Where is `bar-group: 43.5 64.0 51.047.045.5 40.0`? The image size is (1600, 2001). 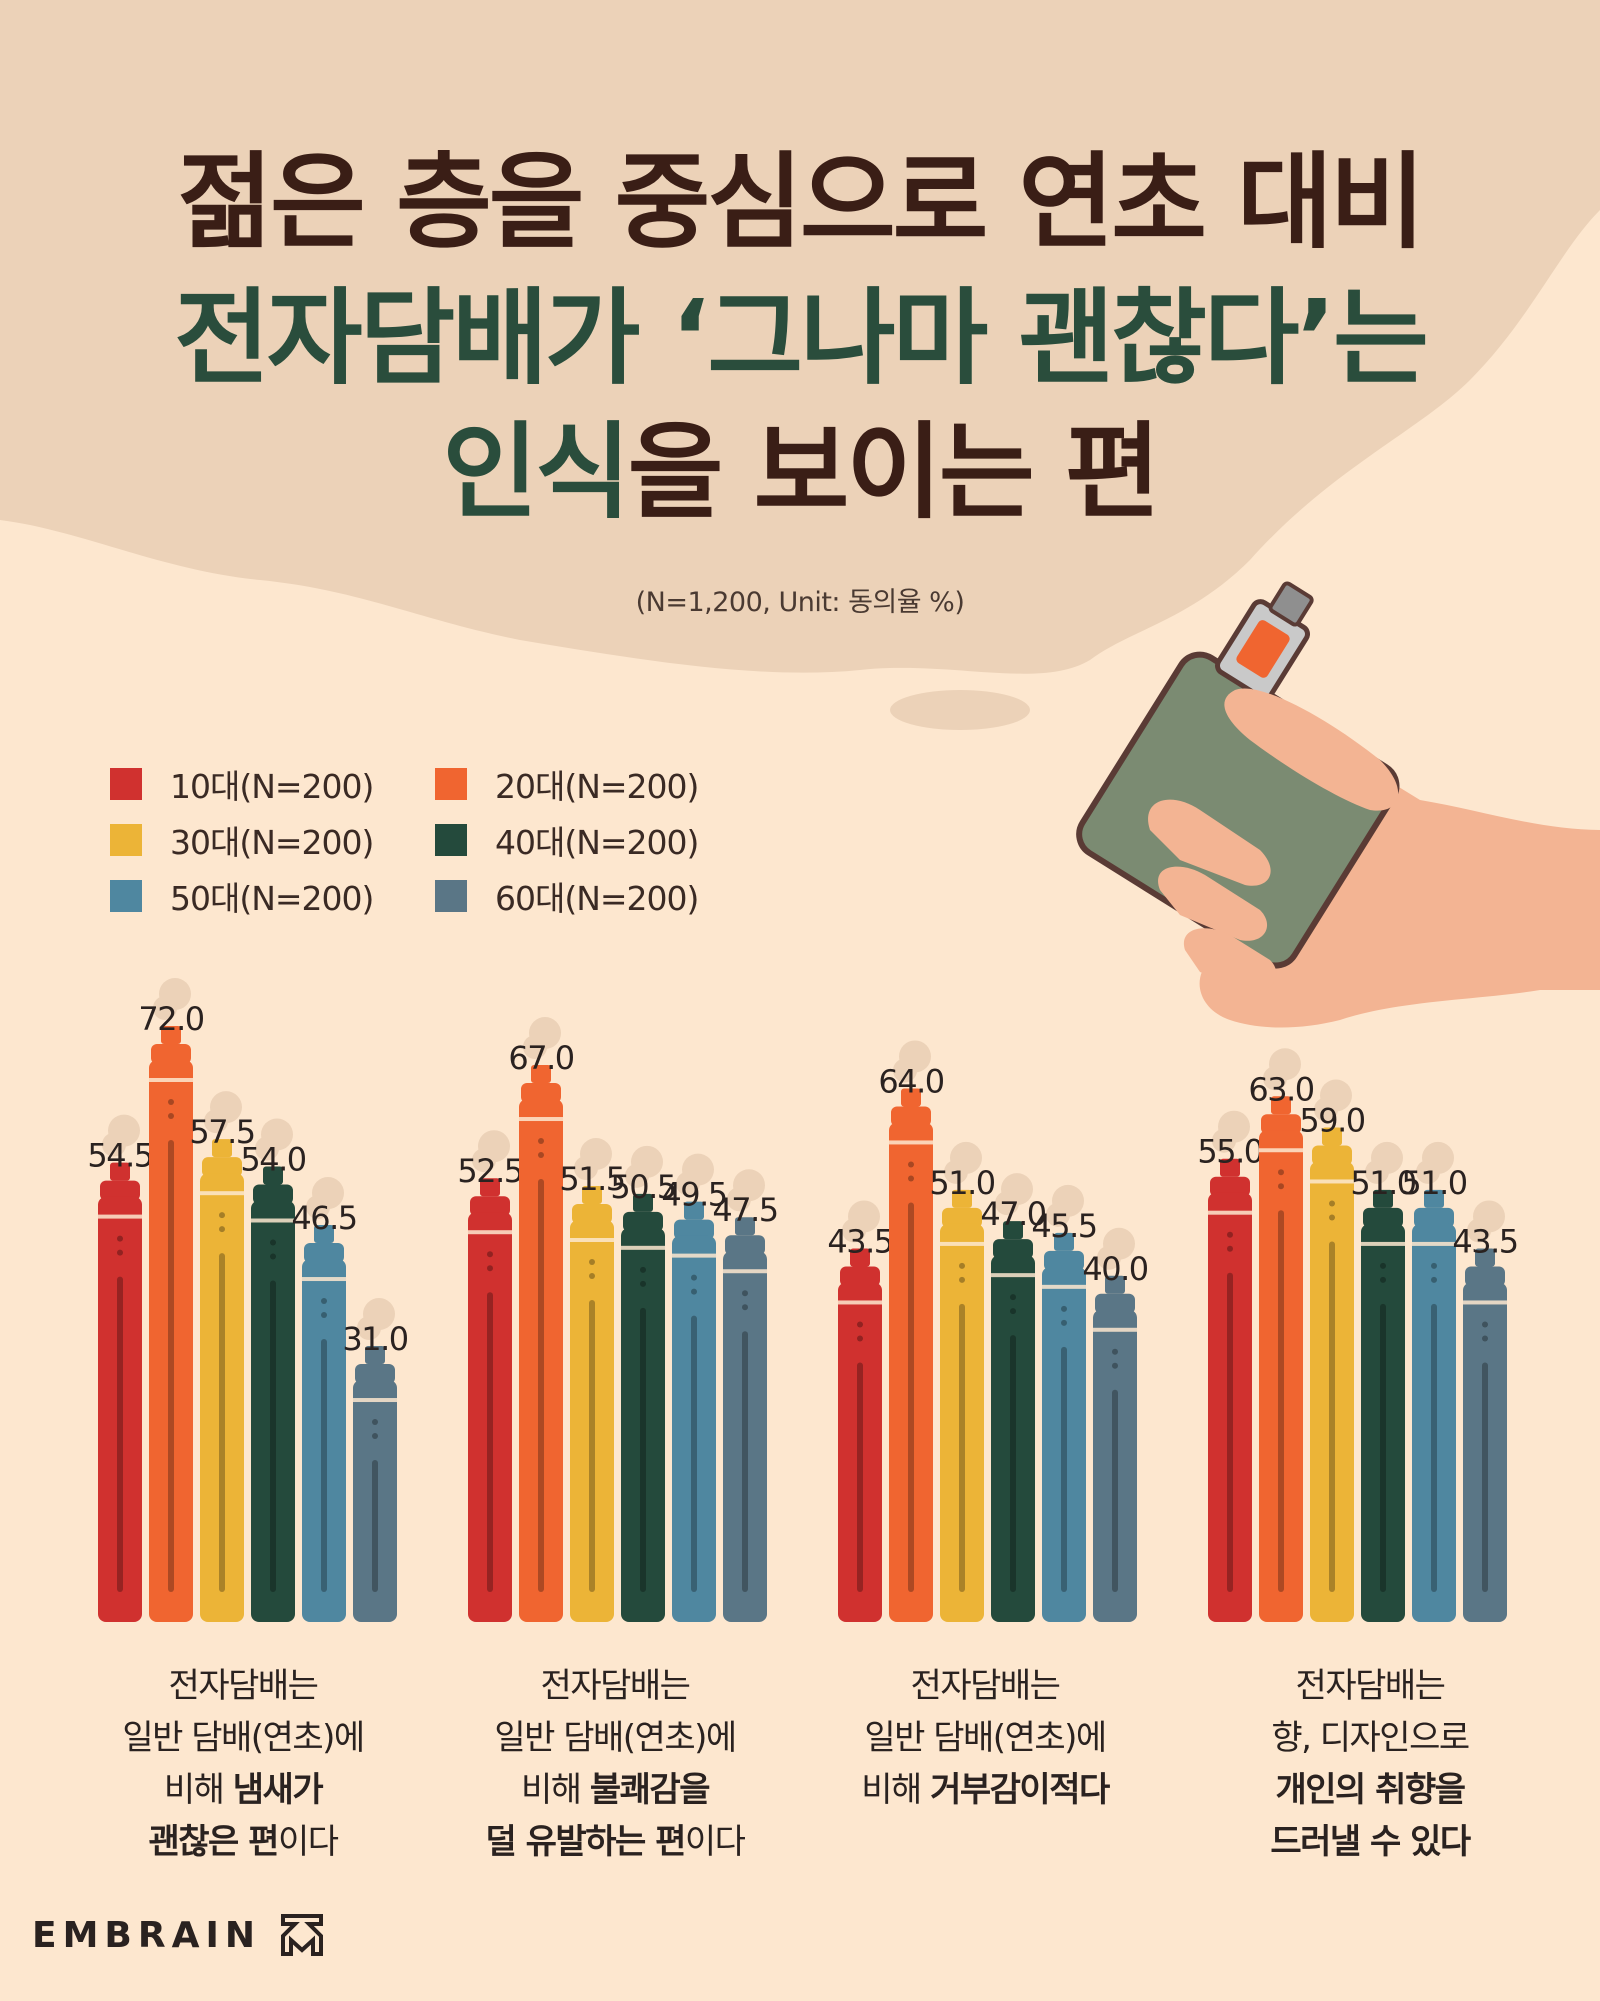 bar-group: 43.5 64.0 51.047.045.5 40.0 is located at coordinates (988, 1331).